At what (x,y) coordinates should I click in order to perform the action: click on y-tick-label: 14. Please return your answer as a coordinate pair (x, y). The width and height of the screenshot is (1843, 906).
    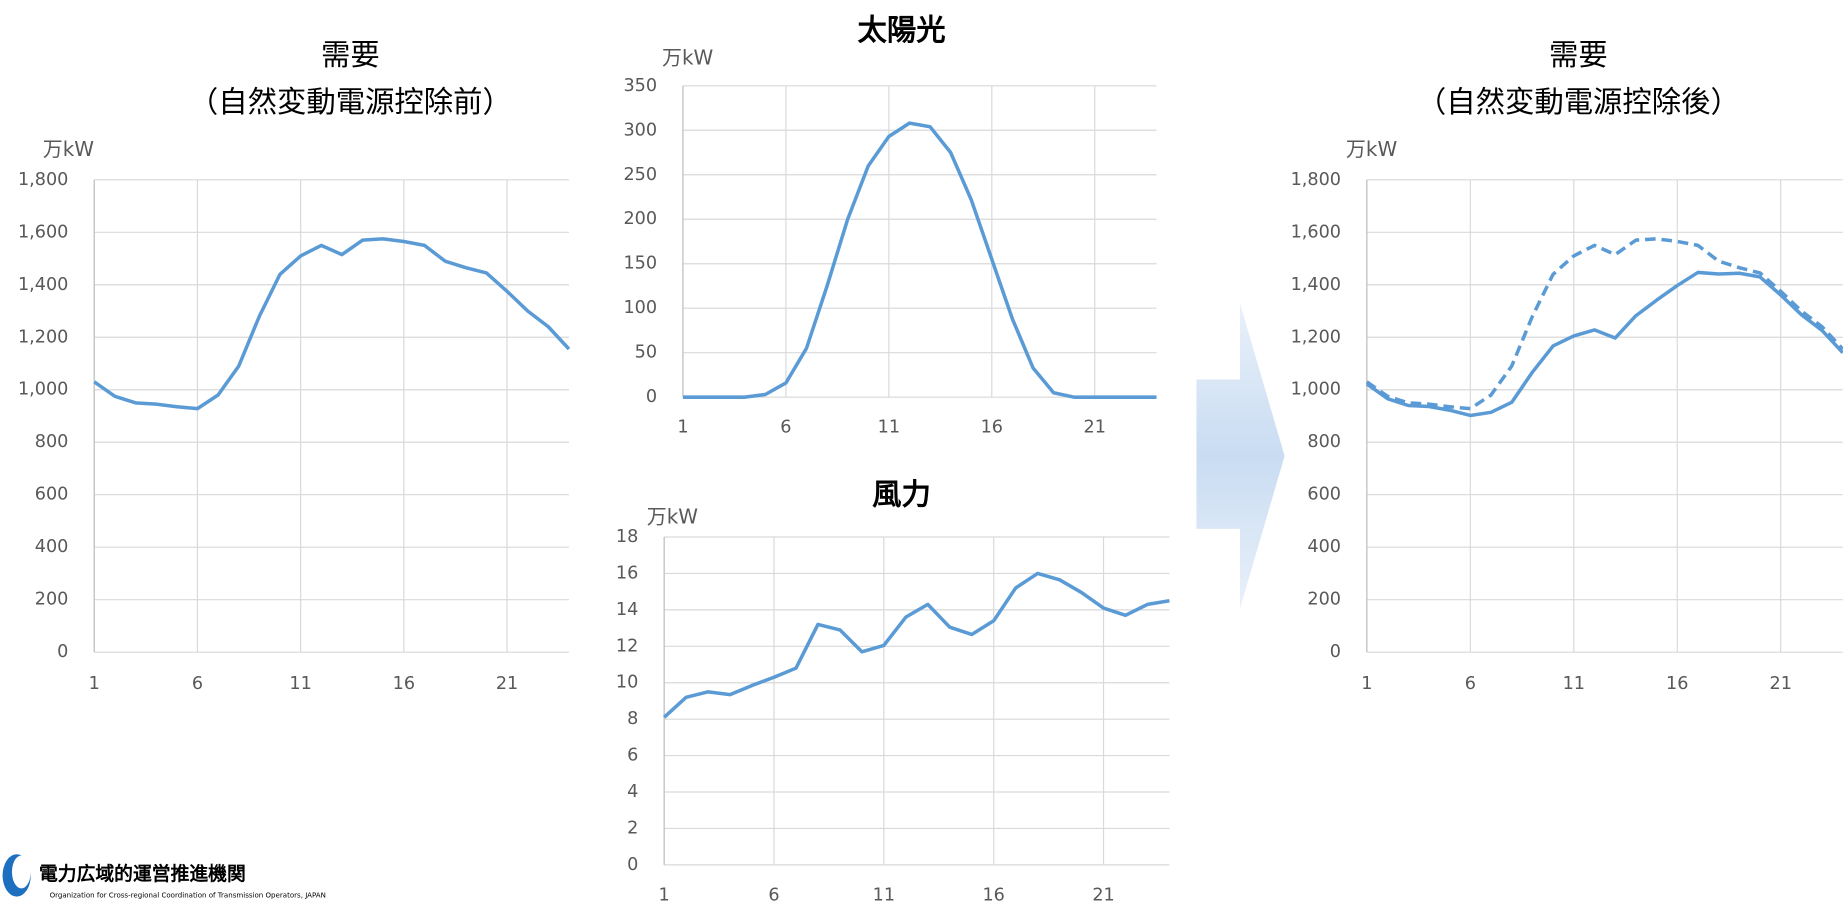
    Looking at the image, I should click on (627, 610).